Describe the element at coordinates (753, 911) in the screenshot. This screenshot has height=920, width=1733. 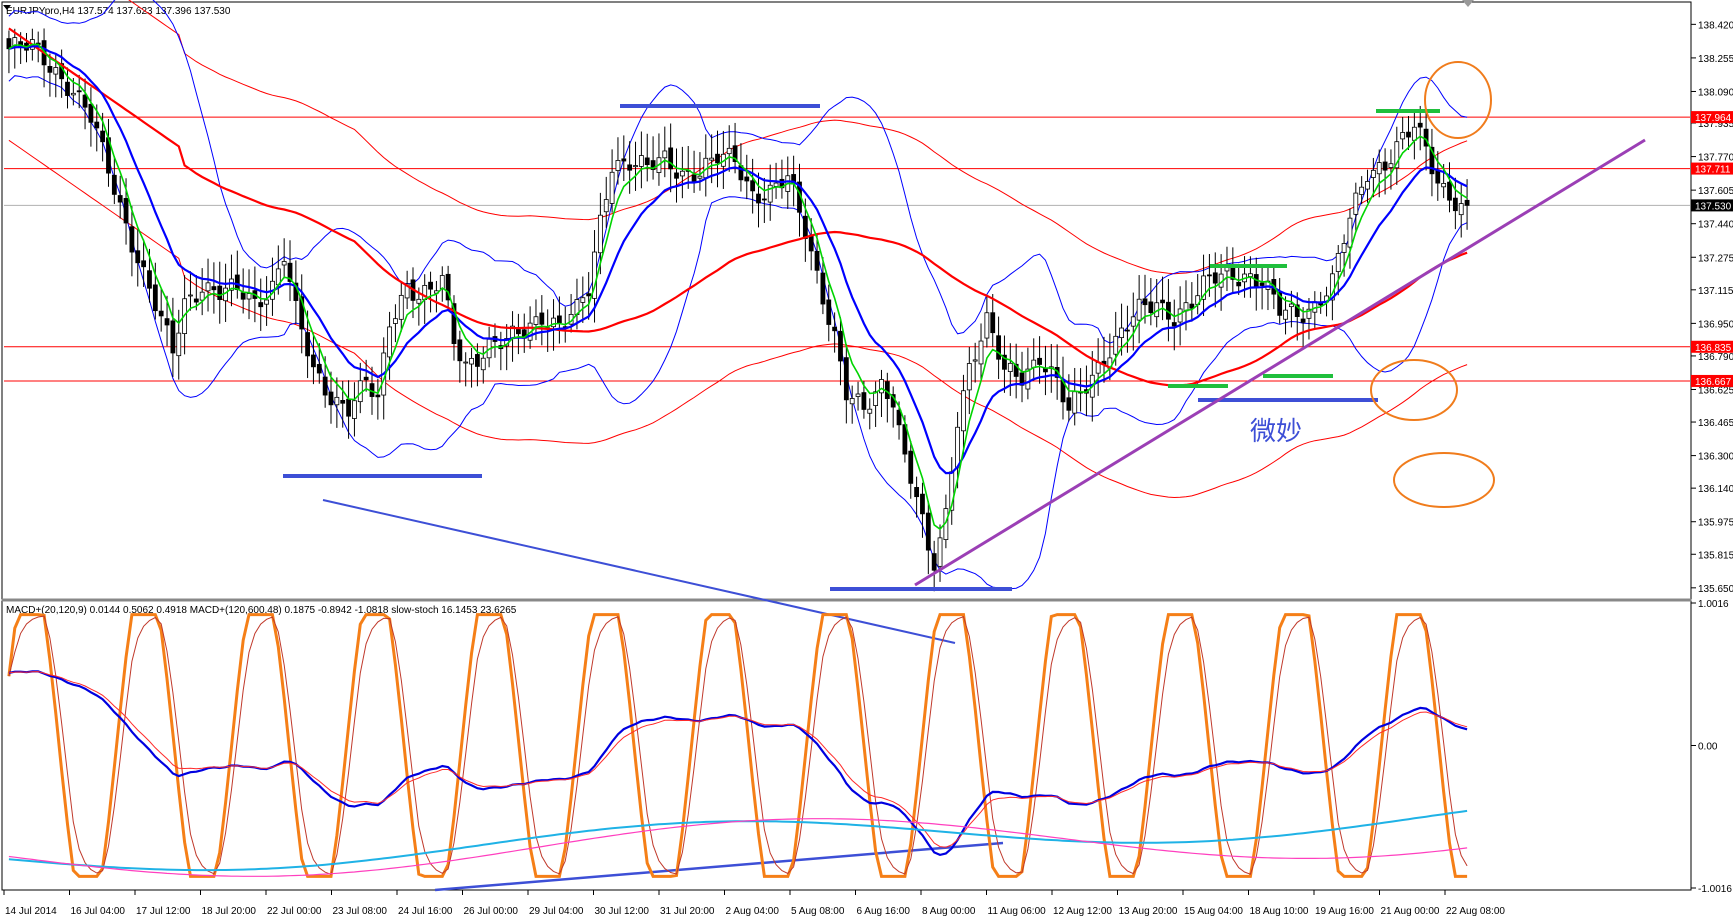
I see `time-tick-label: 2 Aug 04:00` at that location.